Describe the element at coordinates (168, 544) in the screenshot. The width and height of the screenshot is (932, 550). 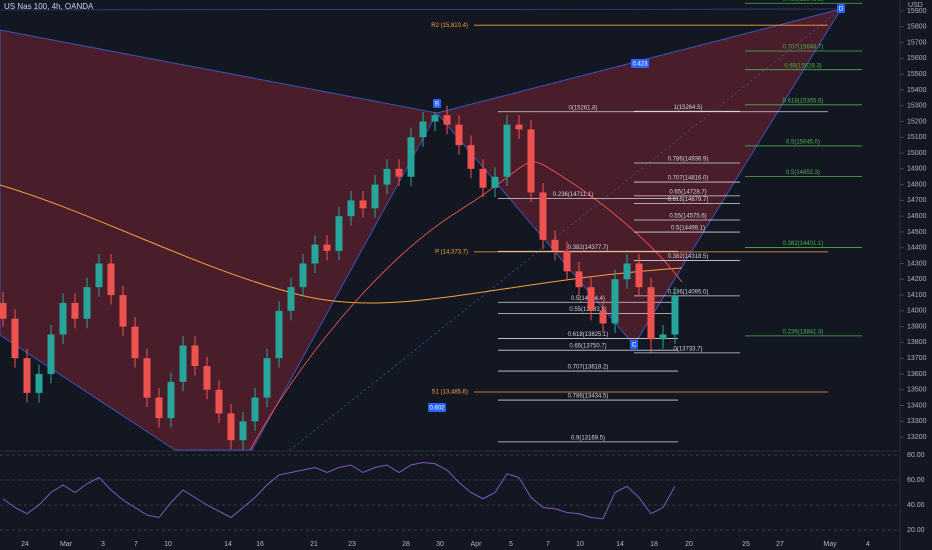
I see `x-tick-label: 10` at that location.